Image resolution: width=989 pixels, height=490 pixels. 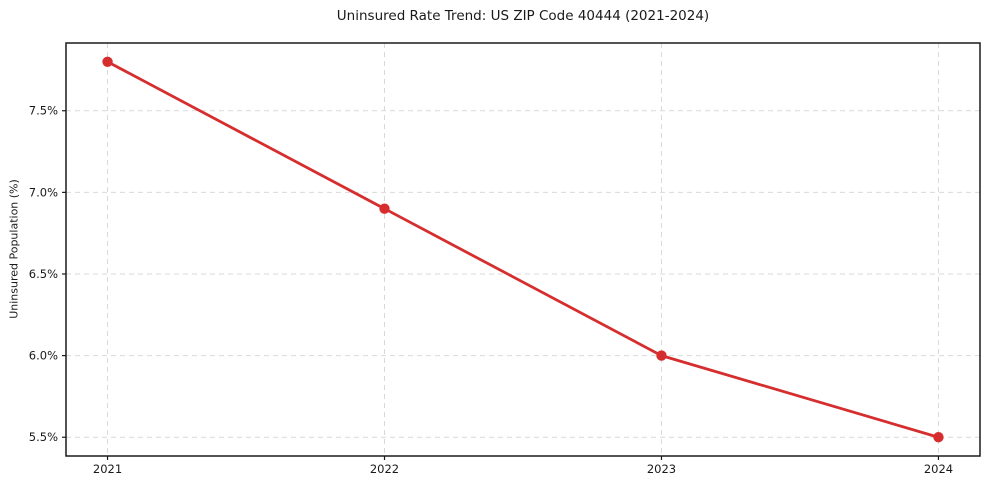 What do you see at coordinates (43, 356) in the screenshot?
I see `y-tick-label: 6.0%` at bounding box center [43, 356].